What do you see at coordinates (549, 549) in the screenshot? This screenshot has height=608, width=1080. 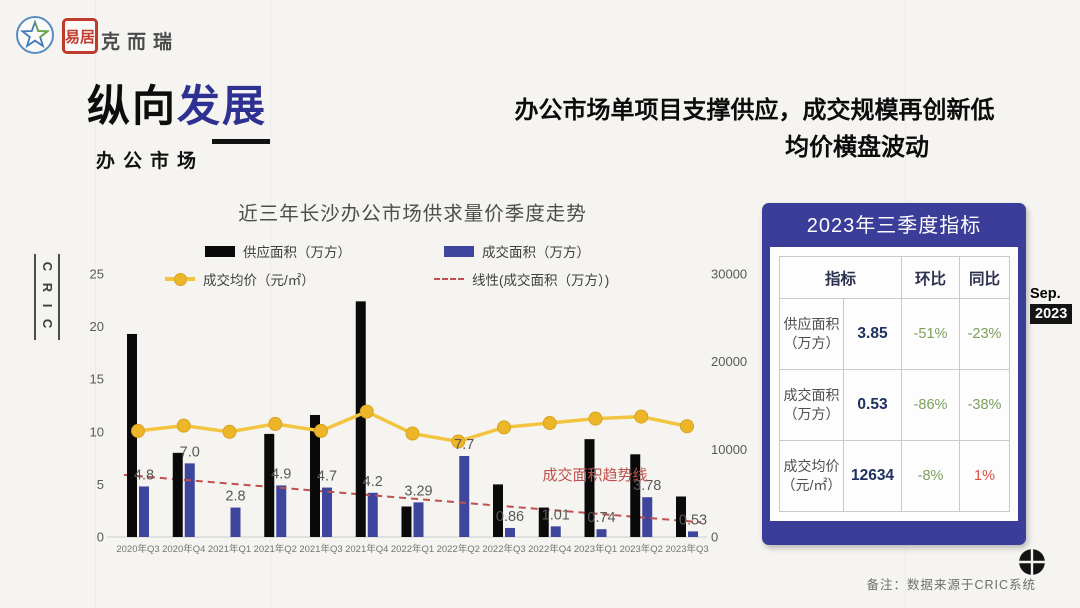 I see `x-axis-label: 2022年Q4` at bounding box center [549, 549].